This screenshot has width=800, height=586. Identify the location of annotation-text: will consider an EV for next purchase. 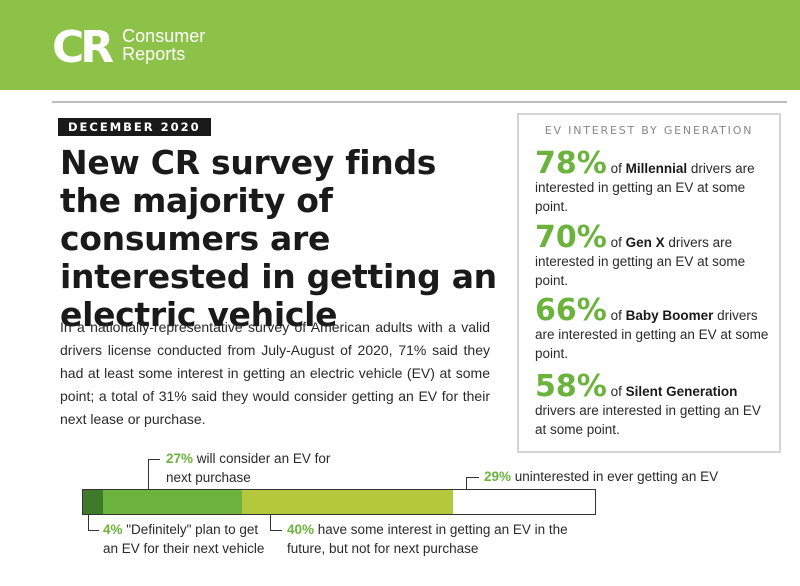
(248, 468).